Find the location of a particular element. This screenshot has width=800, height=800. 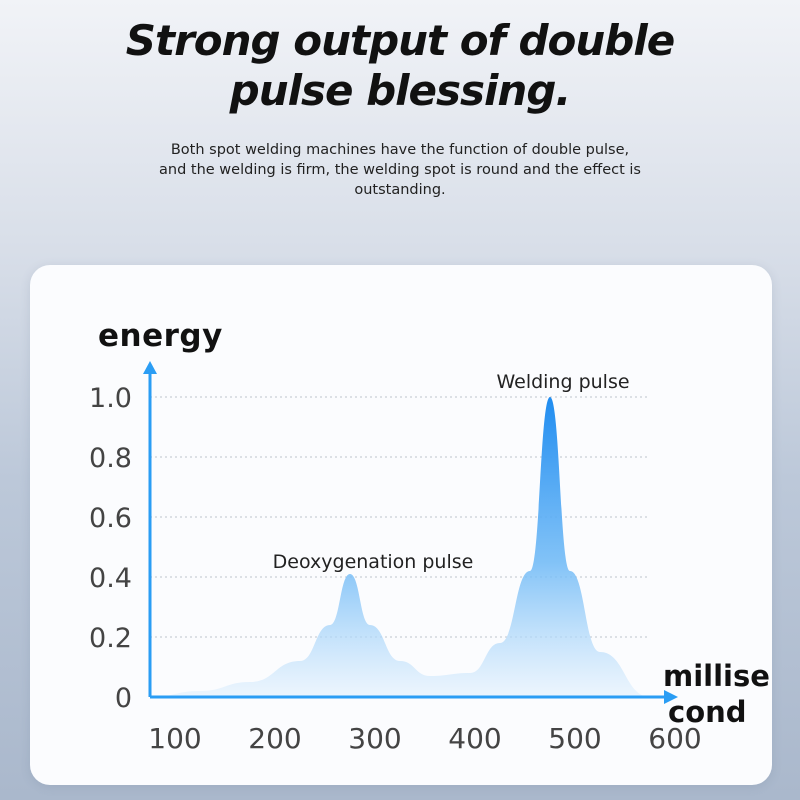

y-tick-label: 0.8 is located at coordinates (110, 458).